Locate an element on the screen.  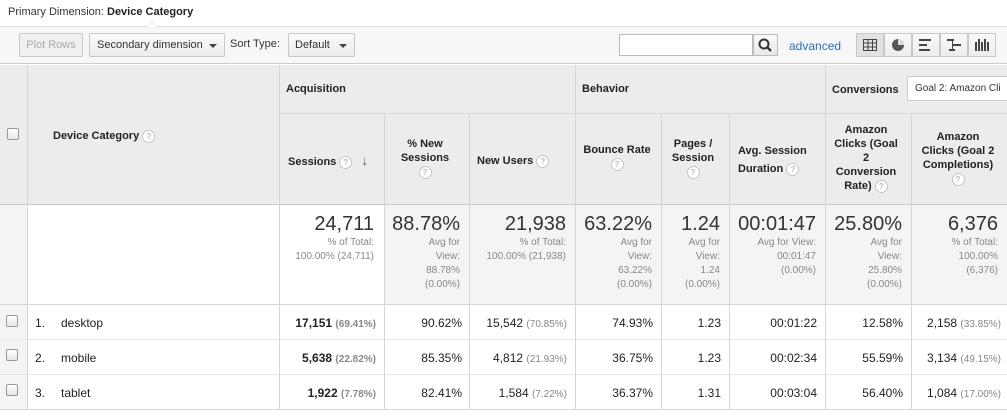
plot-rows-button: Plot Rows is located at coordinates (51, 45).